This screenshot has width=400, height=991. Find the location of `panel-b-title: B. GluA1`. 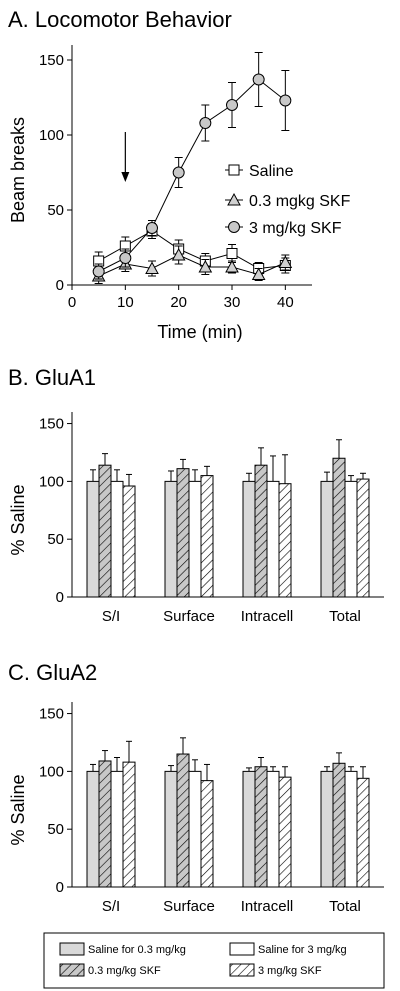

panel-b-title: B. GluA1 is located at coordinates (52, 377).